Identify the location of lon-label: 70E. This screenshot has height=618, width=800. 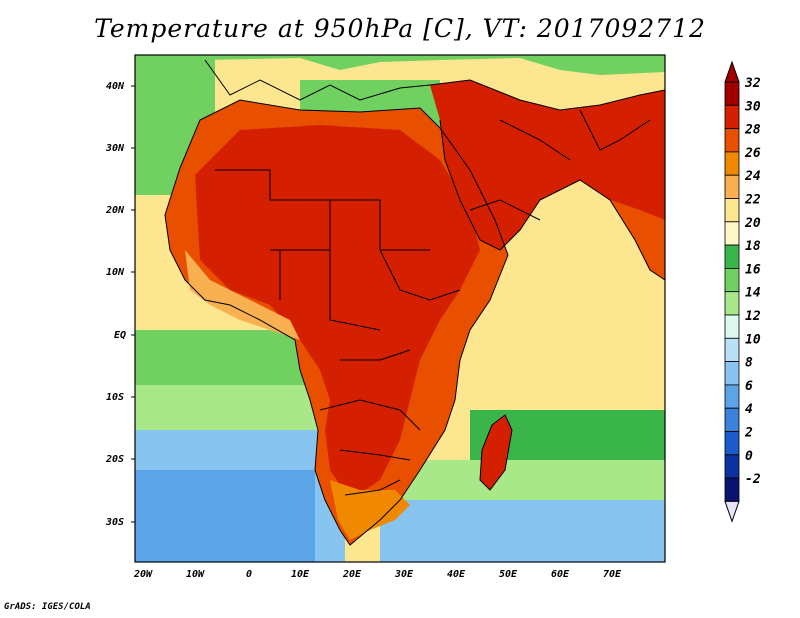
(612, 574).